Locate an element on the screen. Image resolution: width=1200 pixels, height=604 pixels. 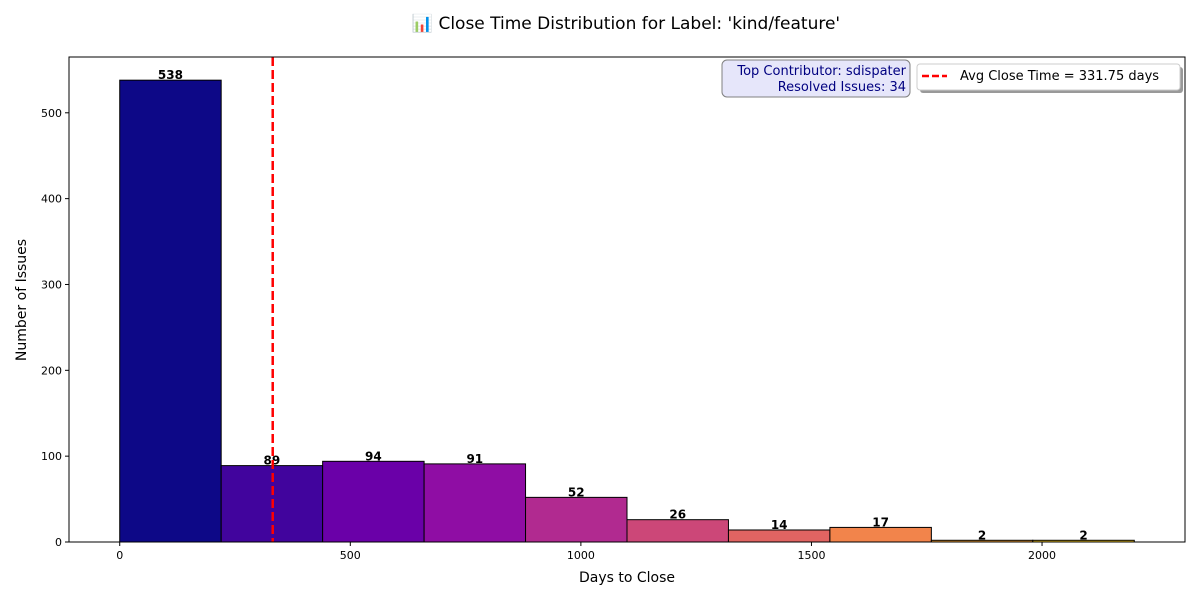
annotation-line-1: Top Contributor: sdispater is located at coordinates (821, 71).